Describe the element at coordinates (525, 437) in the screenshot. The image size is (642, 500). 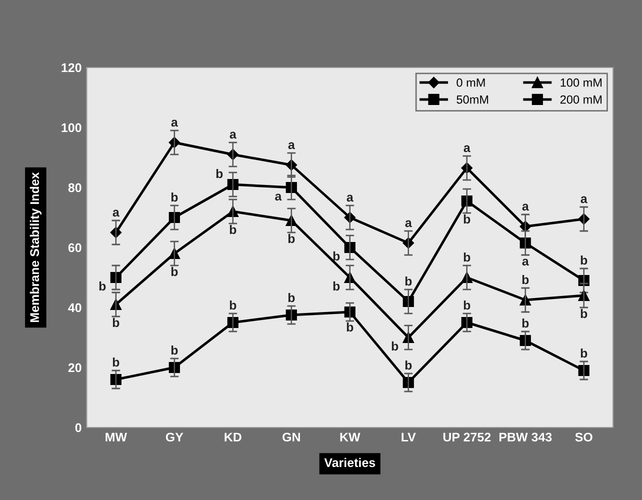
I see `x-tick-label: PBW 343` at that location.